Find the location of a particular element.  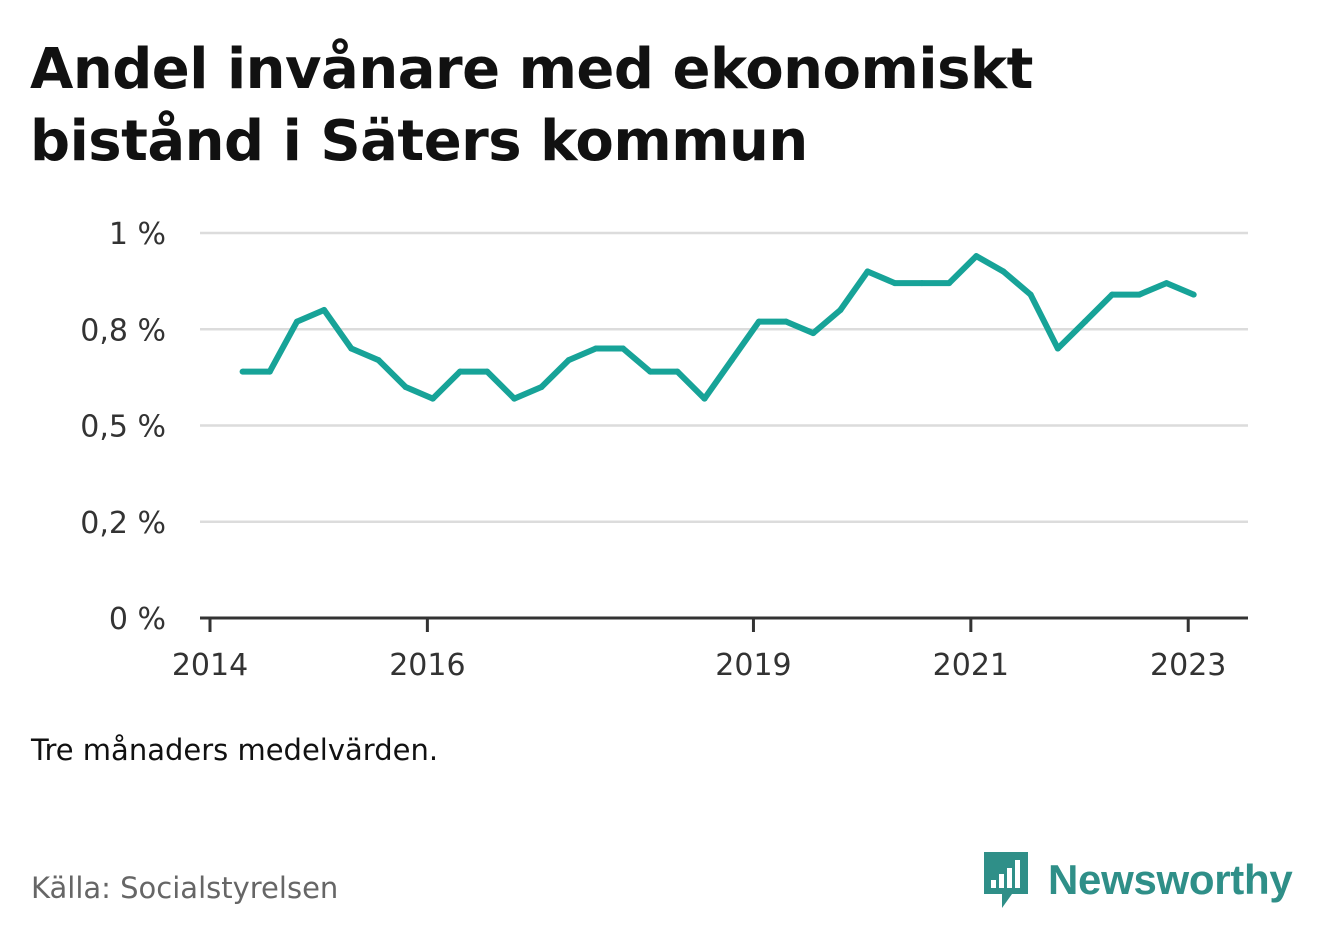

x-tick-label: 2016 is located at coordinates (427, 665).